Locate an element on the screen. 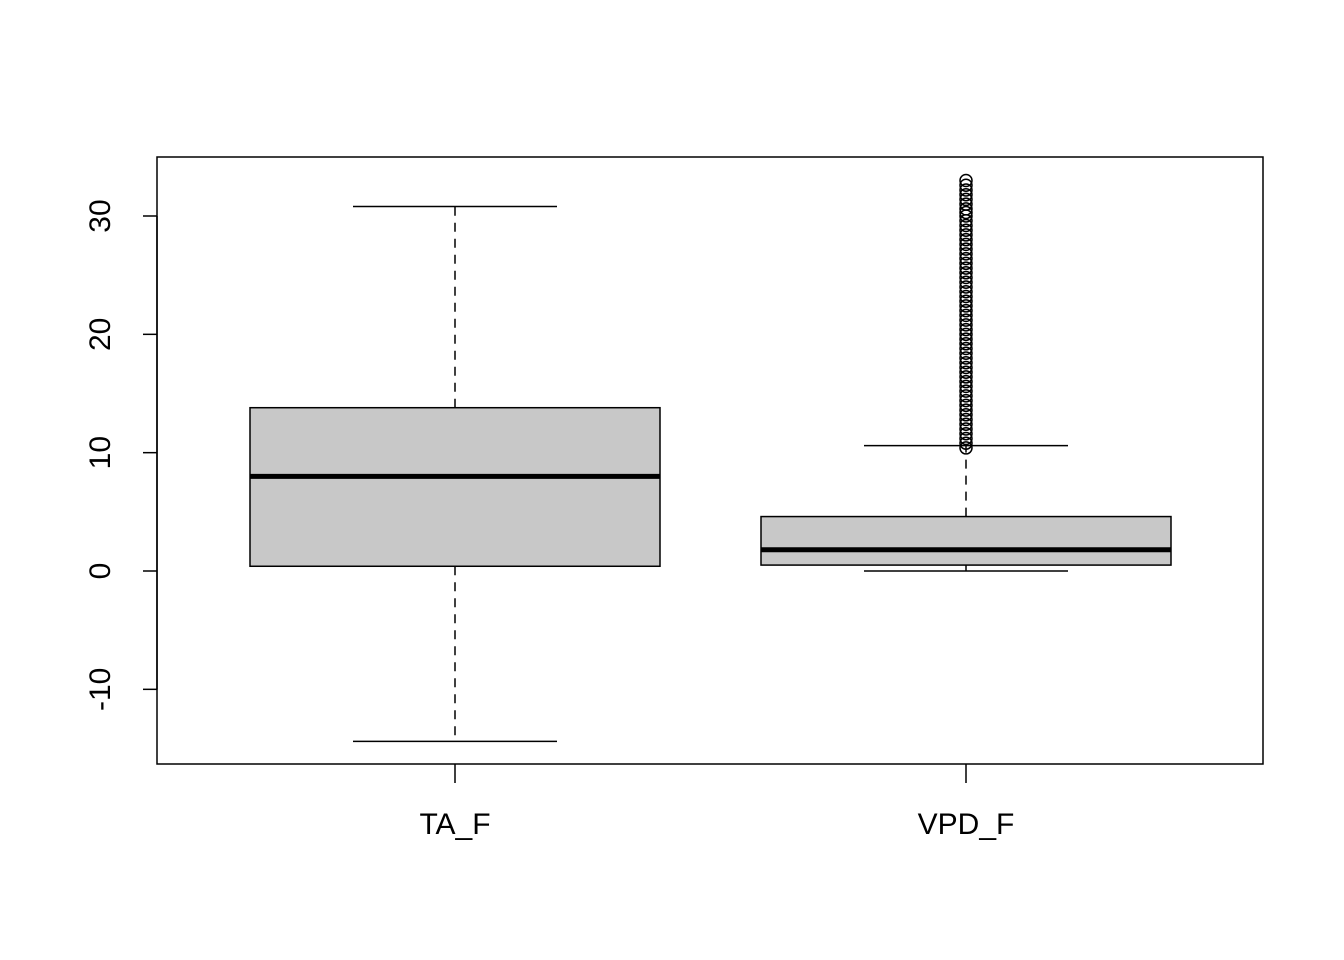 Image resolution: width=1344 pixels, height=960 pixels. box-VPD_F is located at coordinates (966, 372).